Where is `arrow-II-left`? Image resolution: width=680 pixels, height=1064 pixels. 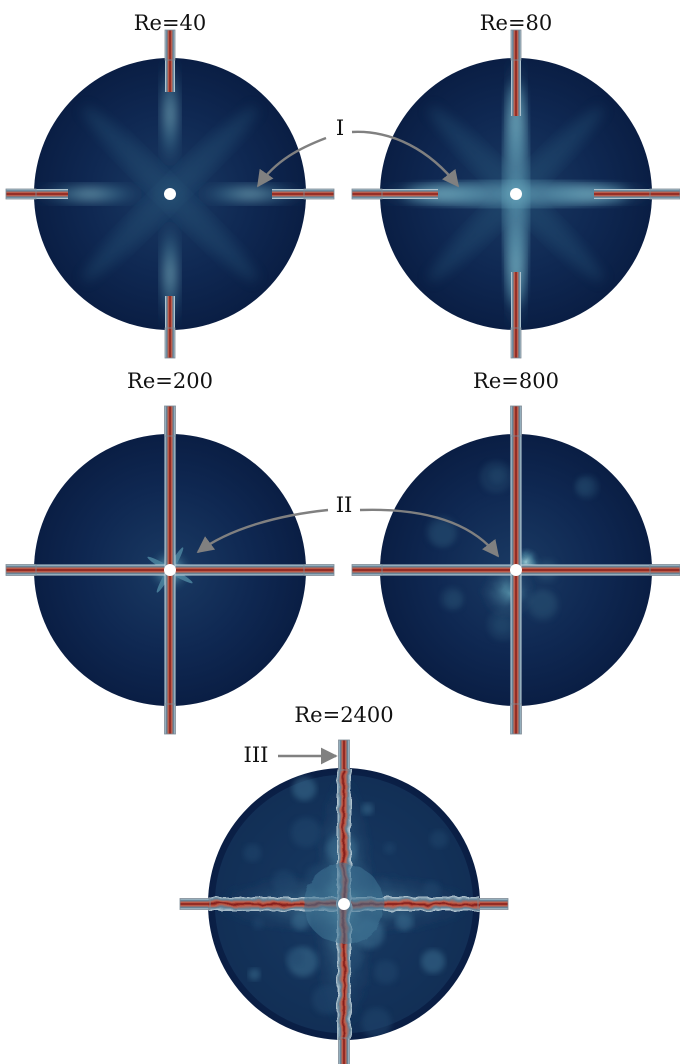
arrow-II-left is located at coordinates (262, 531).